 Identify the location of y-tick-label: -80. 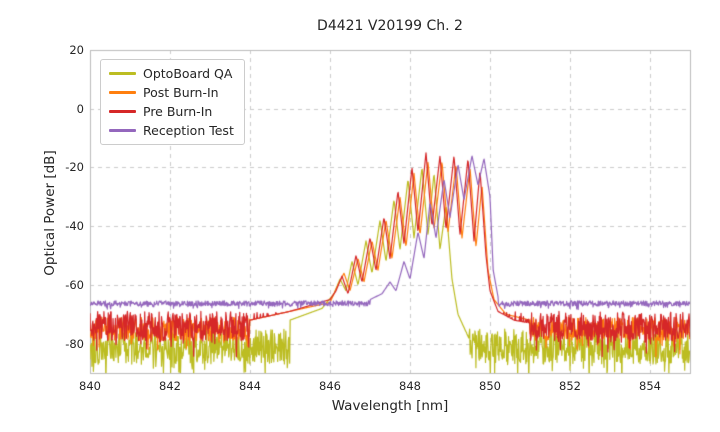
(74, 343).